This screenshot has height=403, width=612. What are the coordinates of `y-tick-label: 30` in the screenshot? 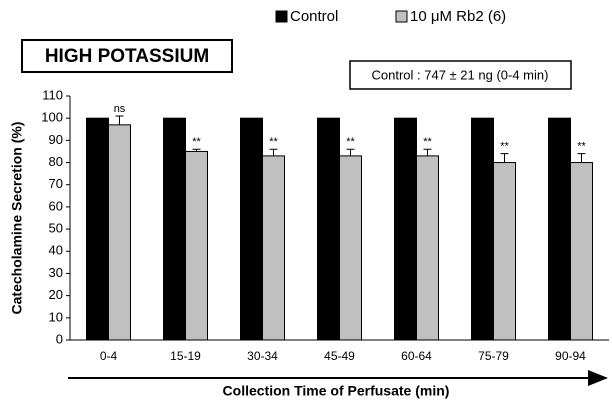 It's located at (56, 272).